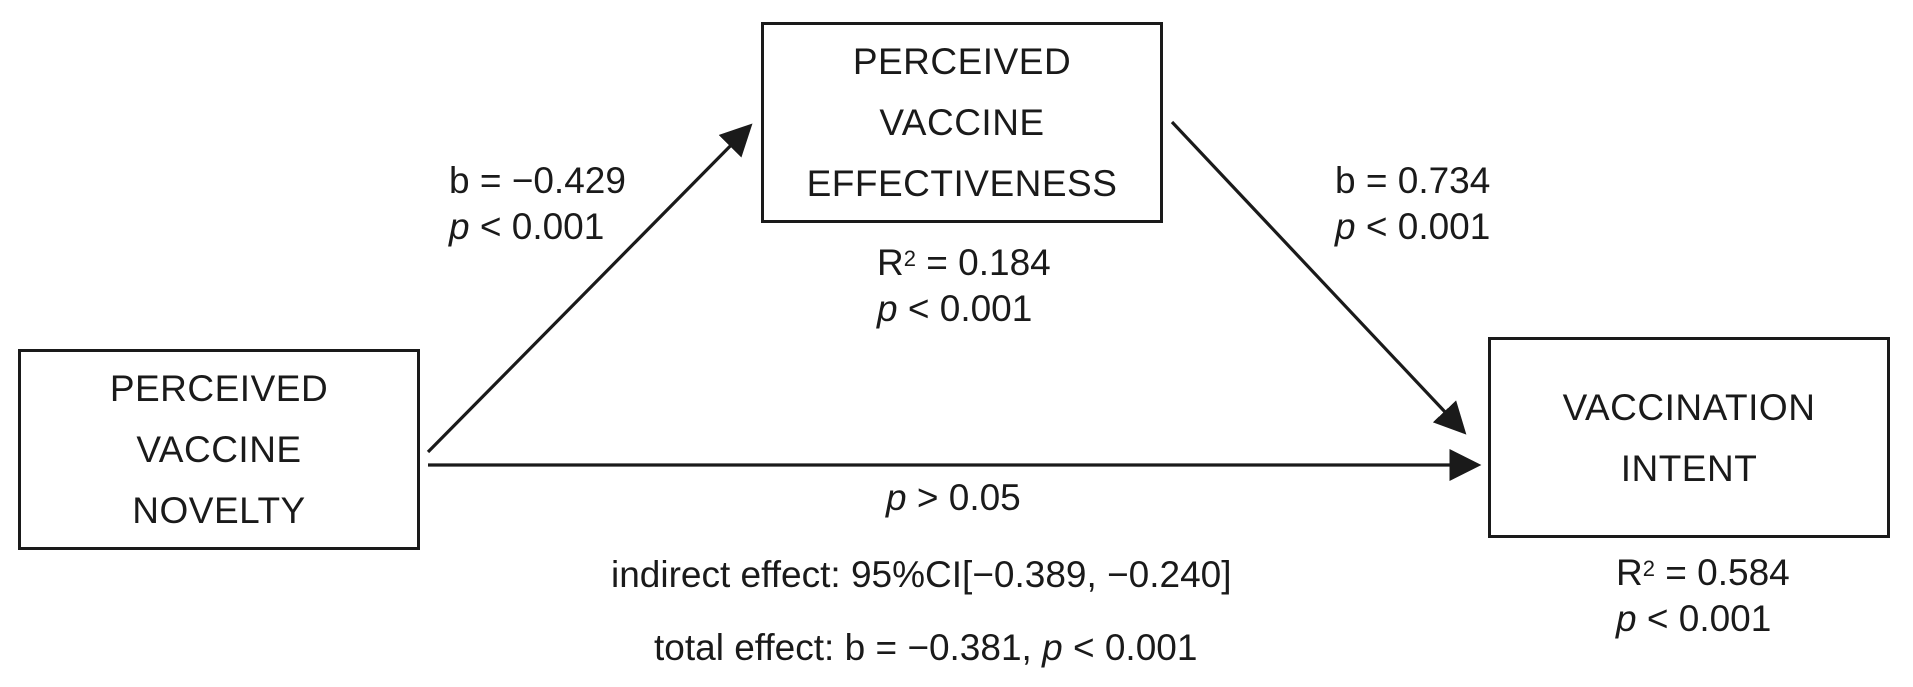 The height and width of the screenshot is (687, 1913). I want to click on predictor-line-3: NOVELTY, so click(219, 510).